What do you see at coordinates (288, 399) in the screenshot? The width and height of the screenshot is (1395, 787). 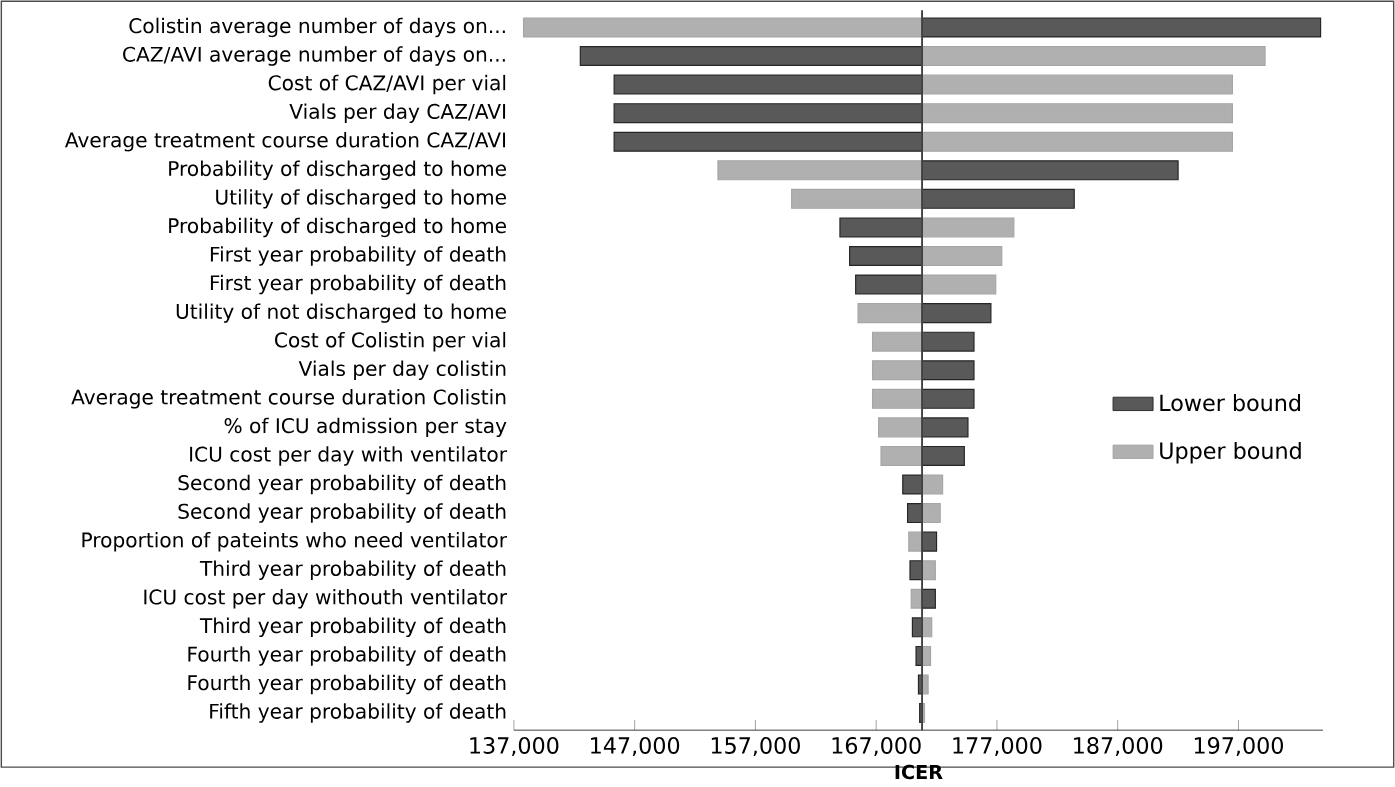 I see `y-tick-label: Average treatment course duration Colistin` at bounding box center [288, 399].